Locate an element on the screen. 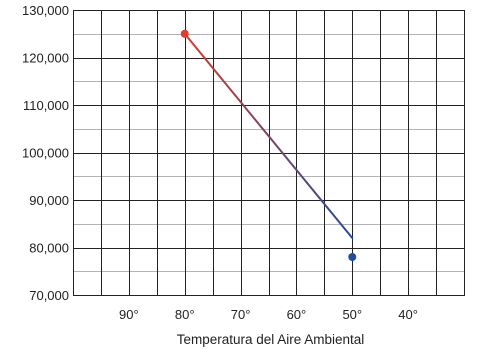 Image resolution: width=484 pixels, height=350 pixels. x-tick-label: 40° is located at coordinates (408, 314).